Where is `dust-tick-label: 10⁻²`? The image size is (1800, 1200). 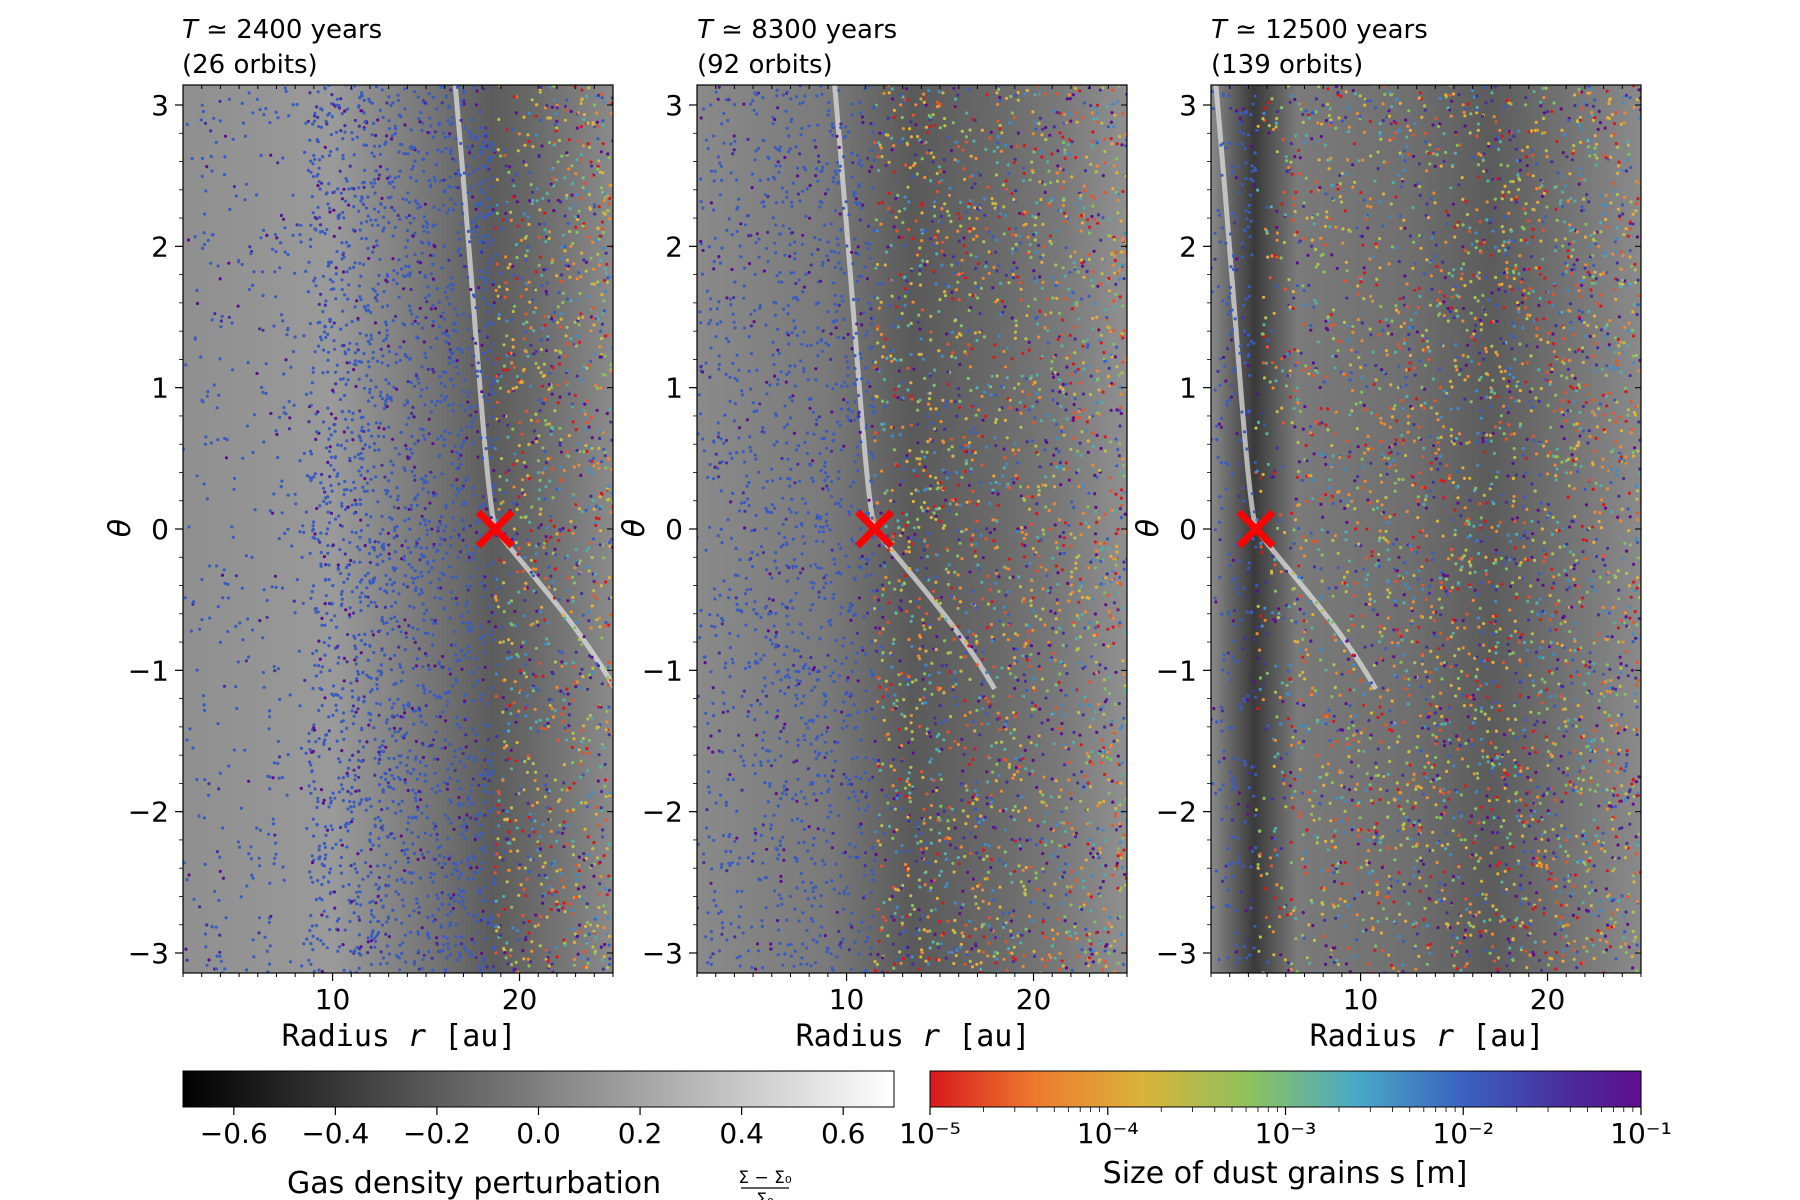
dust-tick-label: 10⁻² is located at coordinates (1463, 1133).